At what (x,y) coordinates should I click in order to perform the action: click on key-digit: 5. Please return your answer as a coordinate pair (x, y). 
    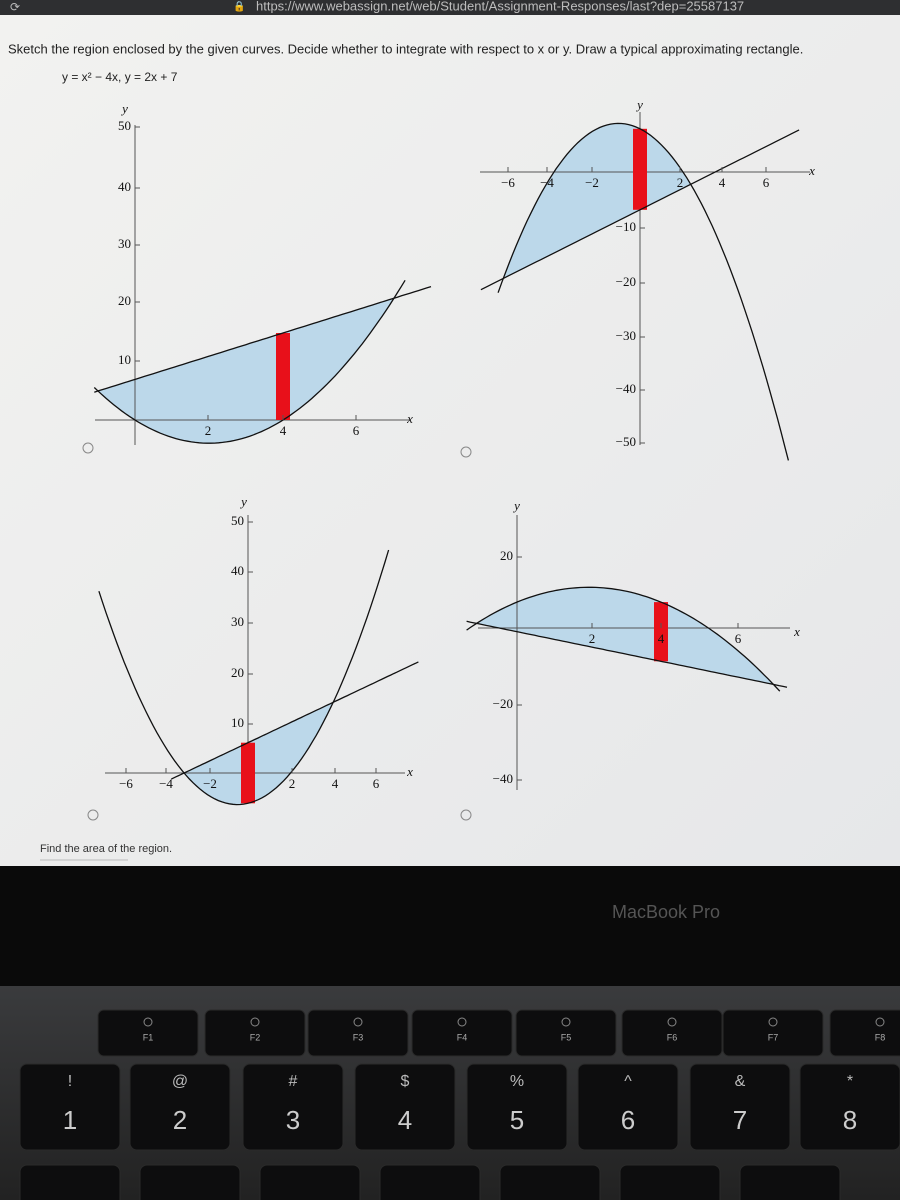
    Looking at the image, I should click on (517, 1120).